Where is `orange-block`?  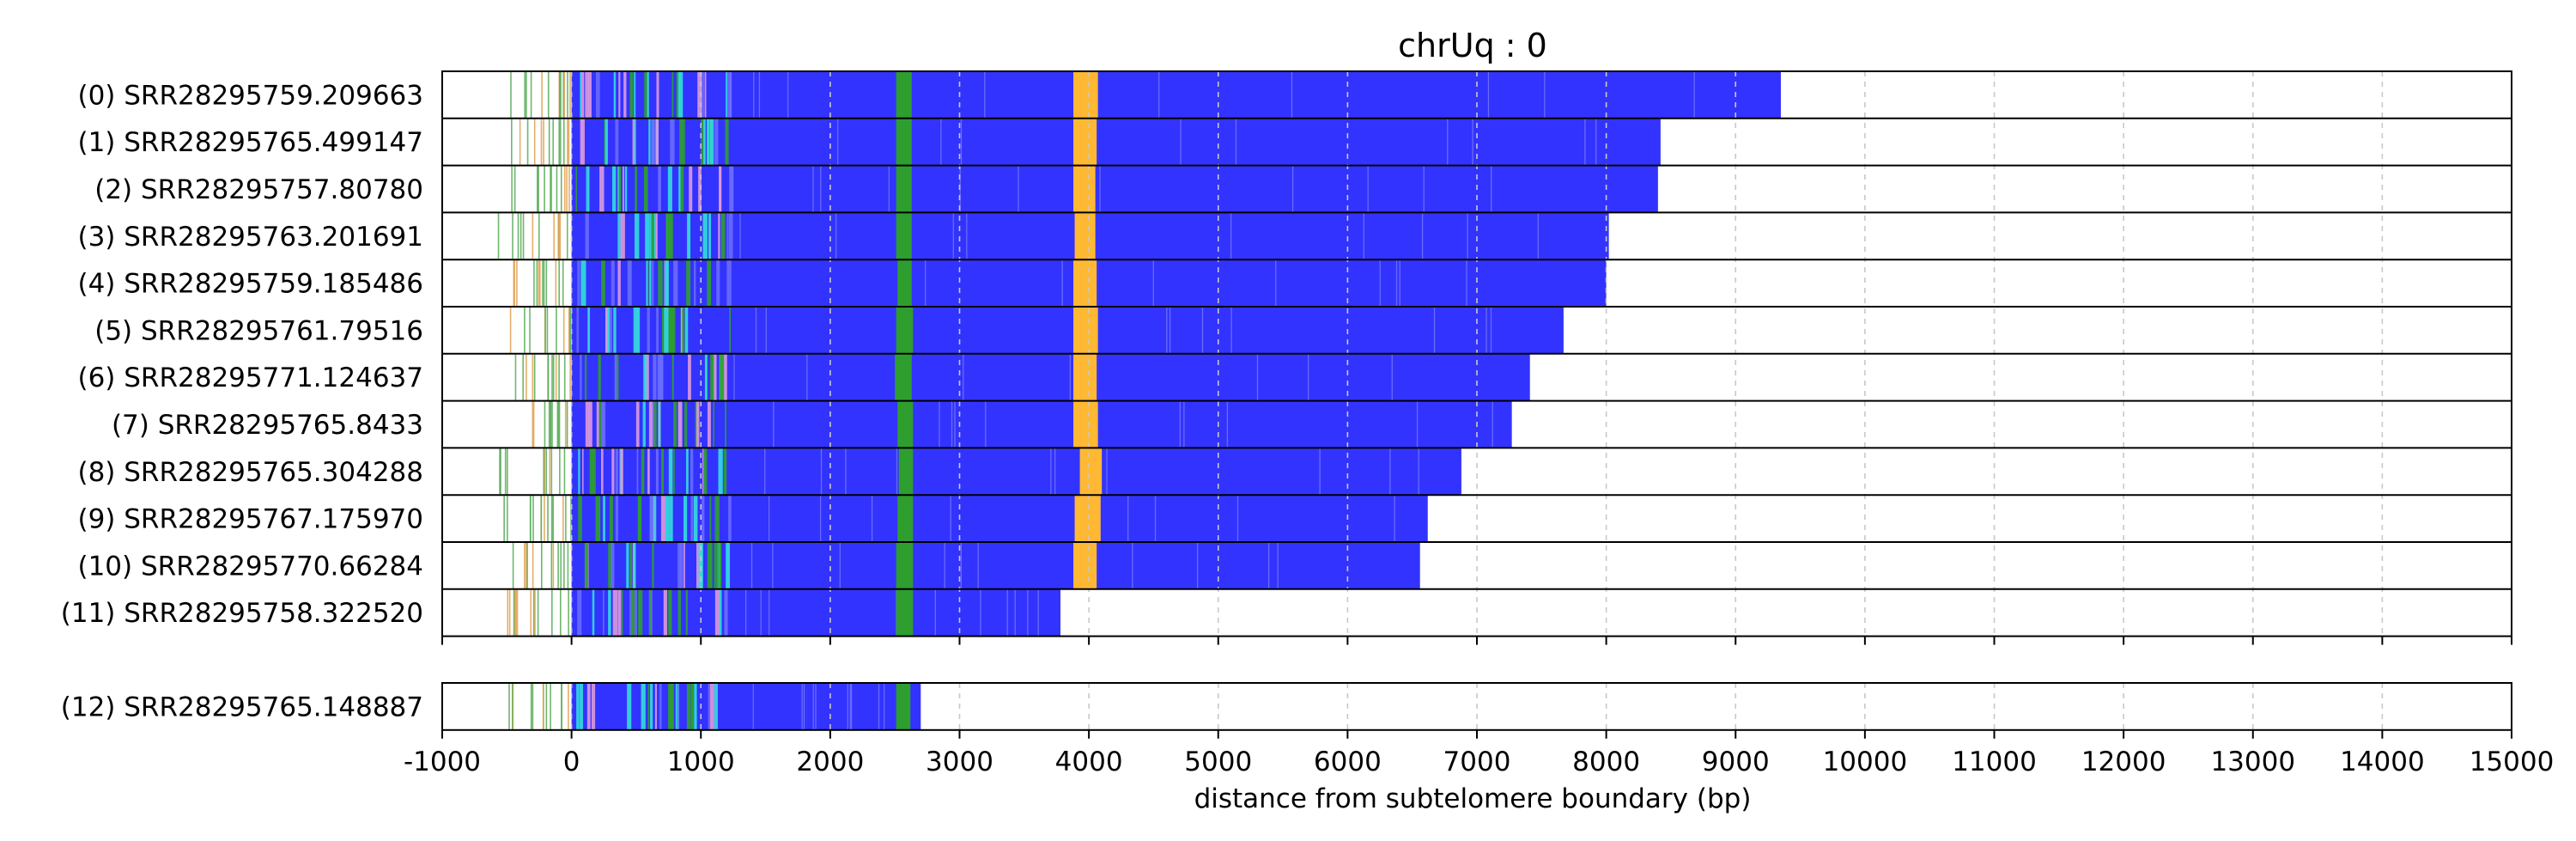
orange-block is located at coordinates (1085, 377).